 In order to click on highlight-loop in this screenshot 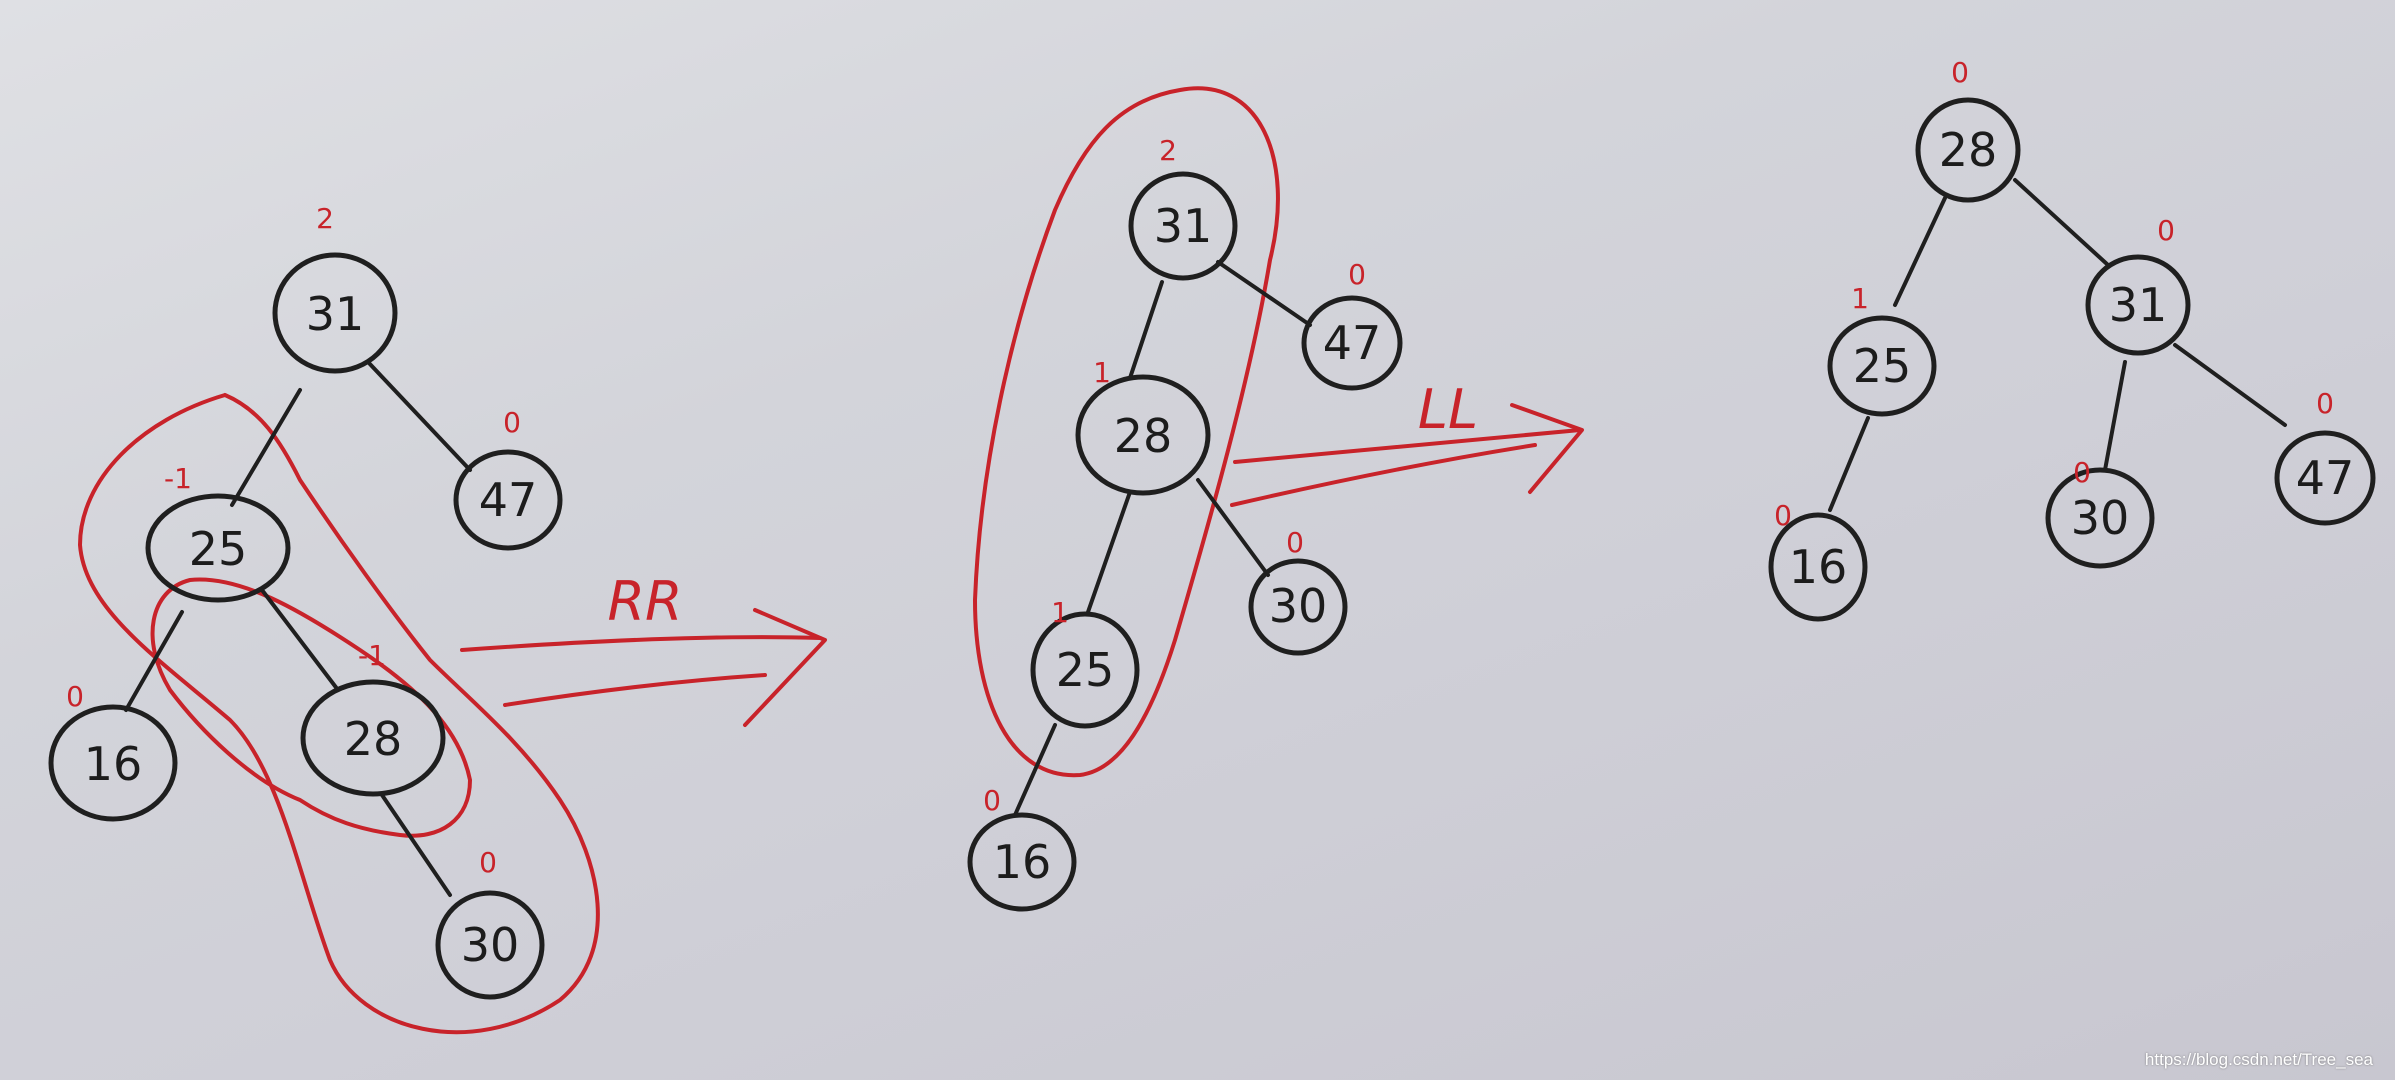, I will do `click(1126, 432)`.